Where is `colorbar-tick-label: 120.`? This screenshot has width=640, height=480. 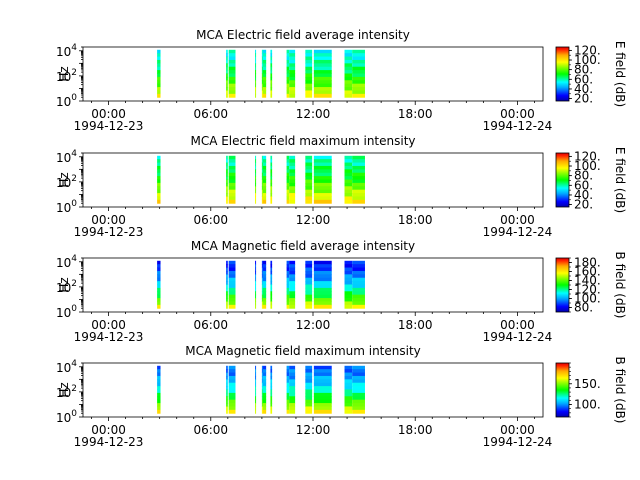 colorbar-tick-label: 120. is located at coordinates (587, 156).